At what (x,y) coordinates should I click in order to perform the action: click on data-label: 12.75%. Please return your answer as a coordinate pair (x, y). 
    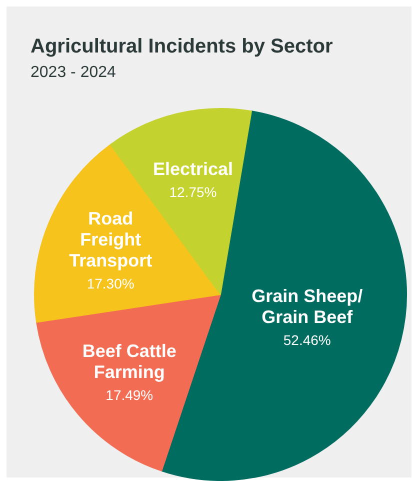
    Looking at the image, I should click on (193, 192).